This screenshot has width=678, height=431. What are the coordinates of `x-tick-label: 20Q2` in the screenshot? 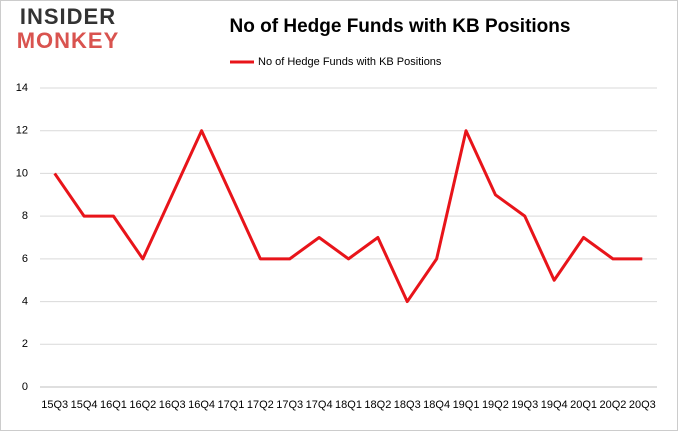 It's located at (612, 405).